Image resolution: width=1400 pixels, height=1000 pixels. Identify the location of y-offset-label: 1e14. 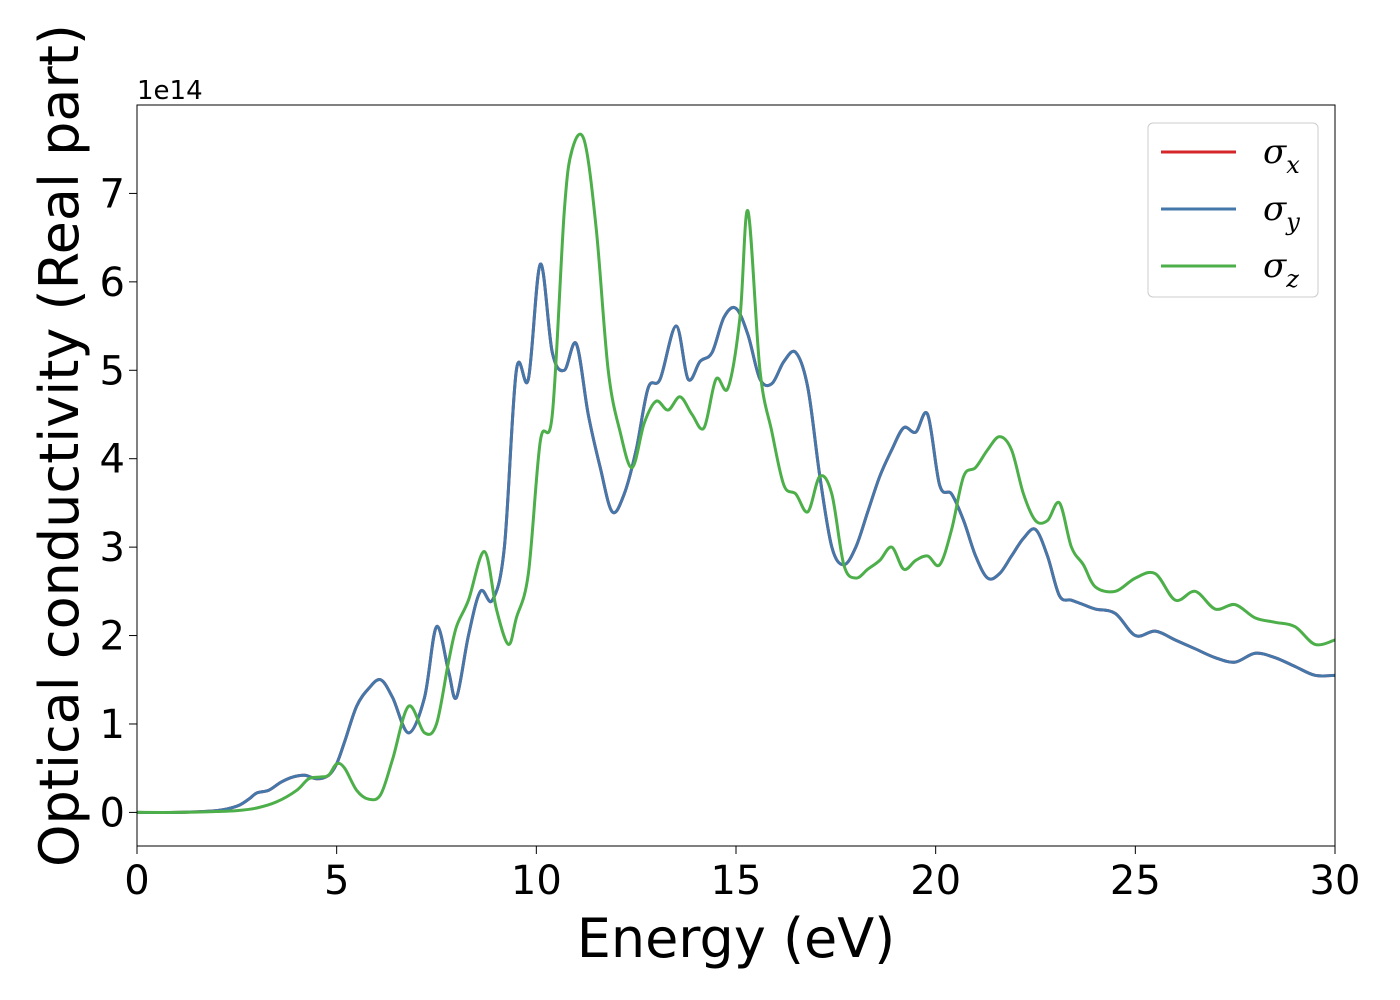
(170, 91).